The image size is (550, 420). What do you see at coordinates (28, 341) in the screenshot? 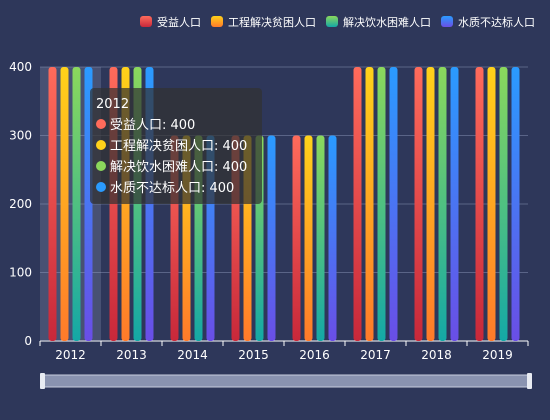
I see `y-tick-label: 0` at bounding box center [28, 341].